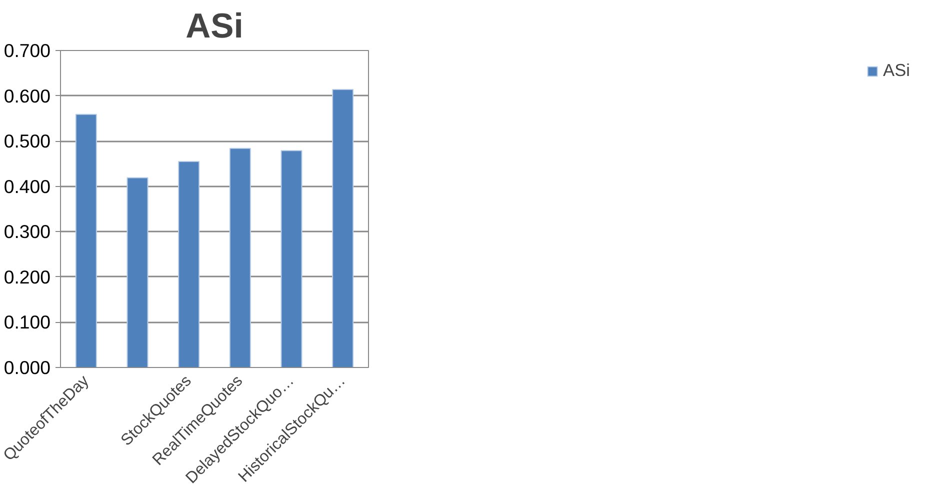 This screenshot has width=928, height=504. Describe the element at coordinates (27, 186) in the screenshot. I see `y-tick-label: 0.400` at that location.